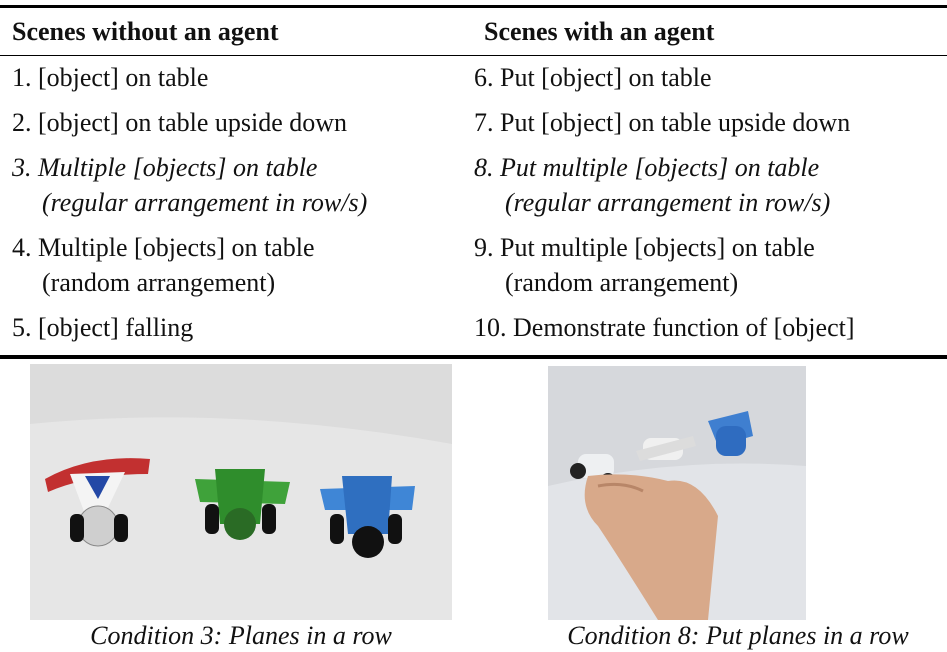  Describe the element at coordinates (473, 6) in the screenshot. I see `top-rule` at that location.